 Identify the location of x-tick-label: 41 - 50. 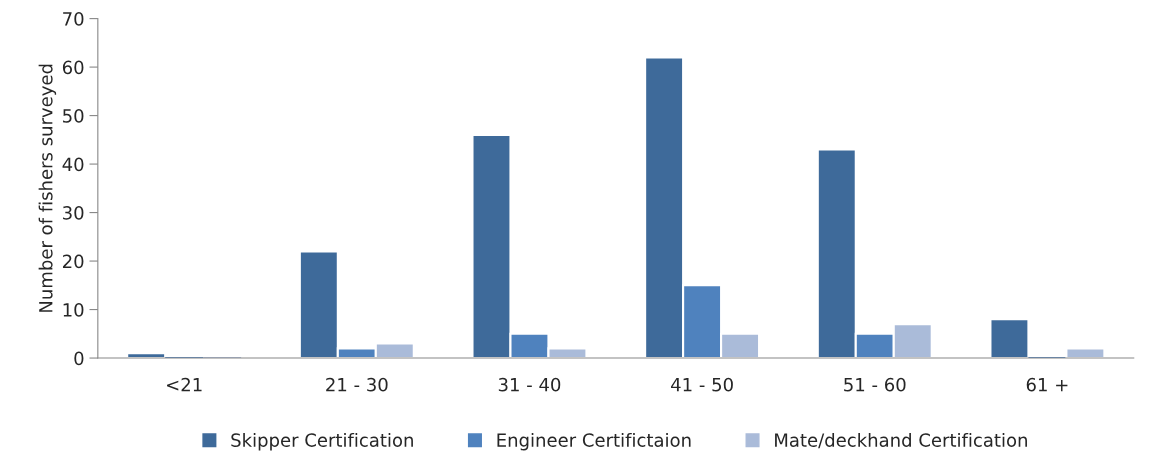
(702, 384).